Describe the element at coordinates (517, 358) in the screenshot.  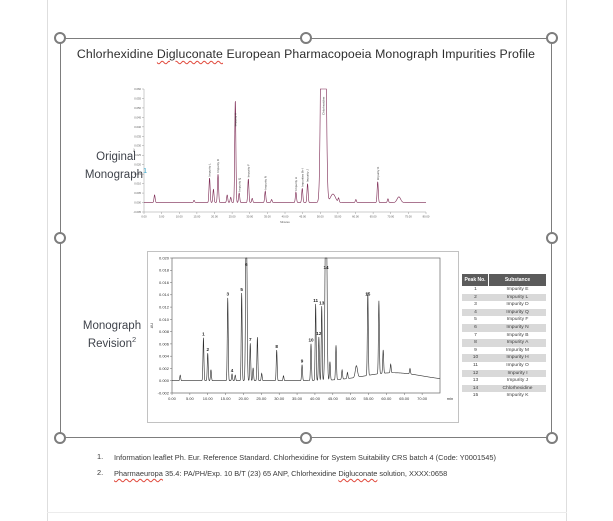
I see `substance-cell: Impurity H` at that location.